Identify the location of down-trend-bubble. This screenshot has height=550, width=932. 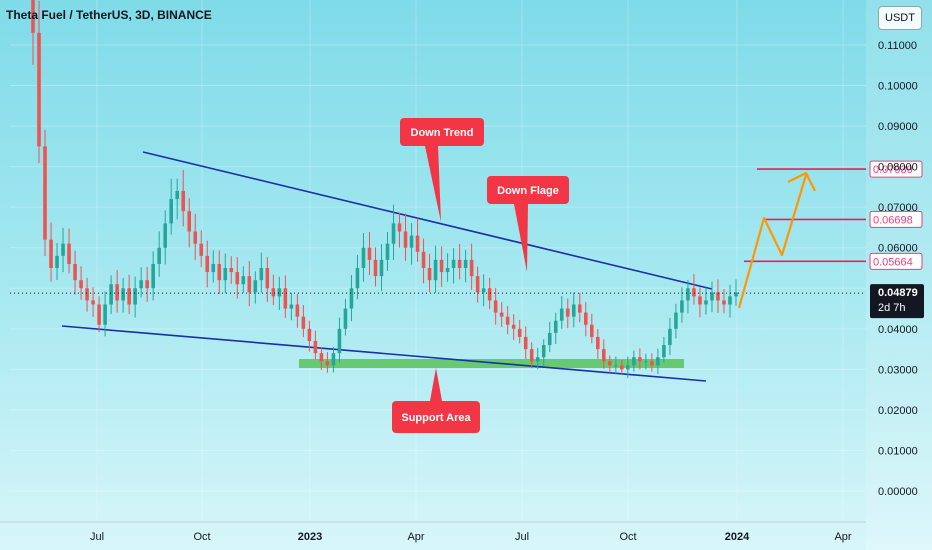
(442, 132).